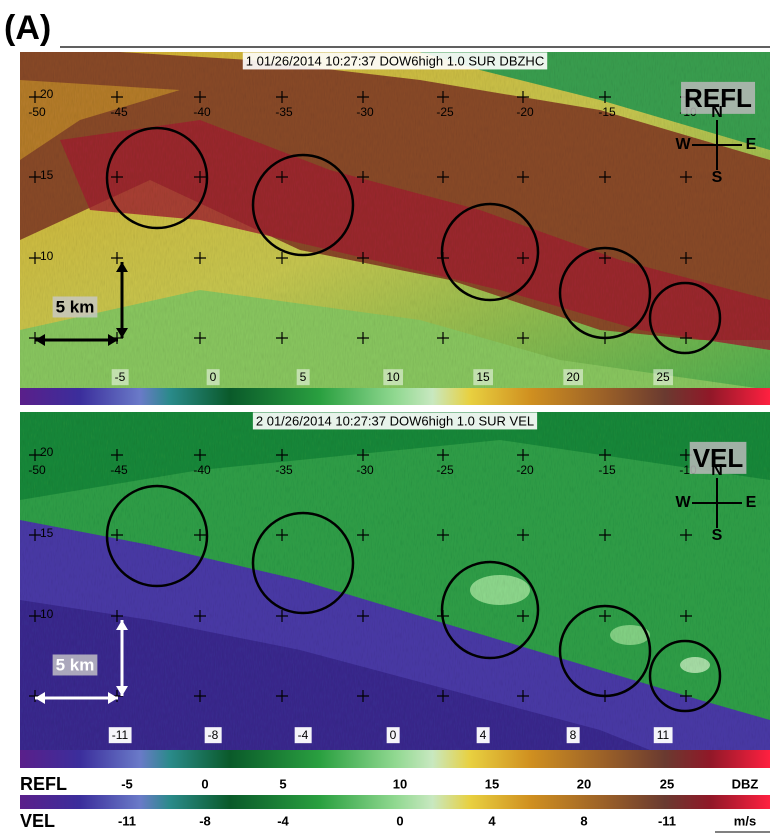 The image size is (776, 837). I want to click on legend-label: 25, so click(667, 783).